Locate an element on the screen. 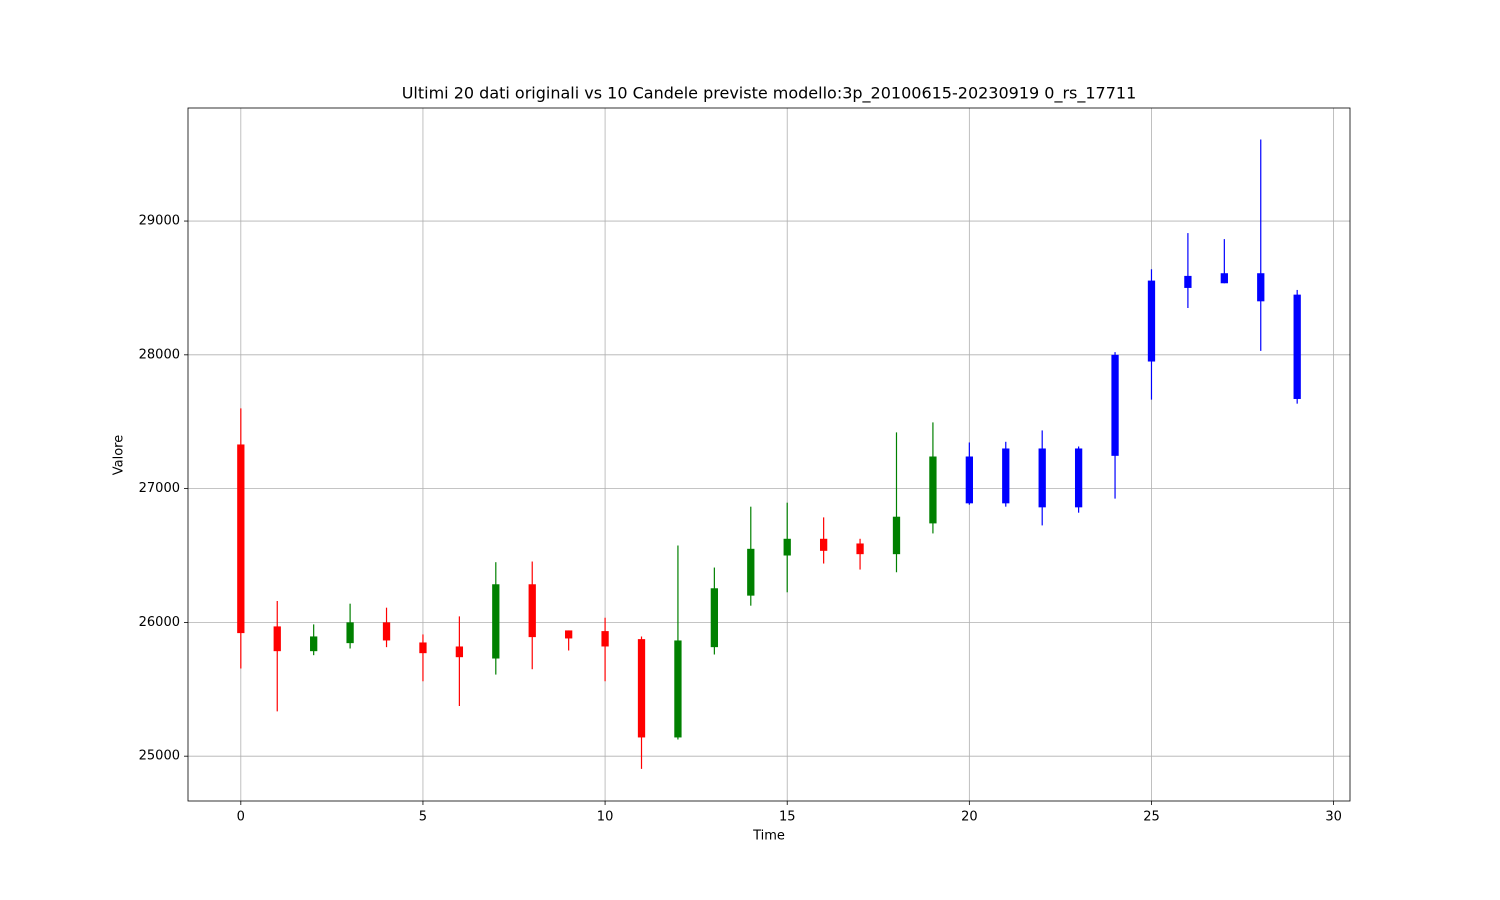 The width and height of the screenshot is (1500, 900). y-tick-label: 25000 is located at coordinates (159, 756).